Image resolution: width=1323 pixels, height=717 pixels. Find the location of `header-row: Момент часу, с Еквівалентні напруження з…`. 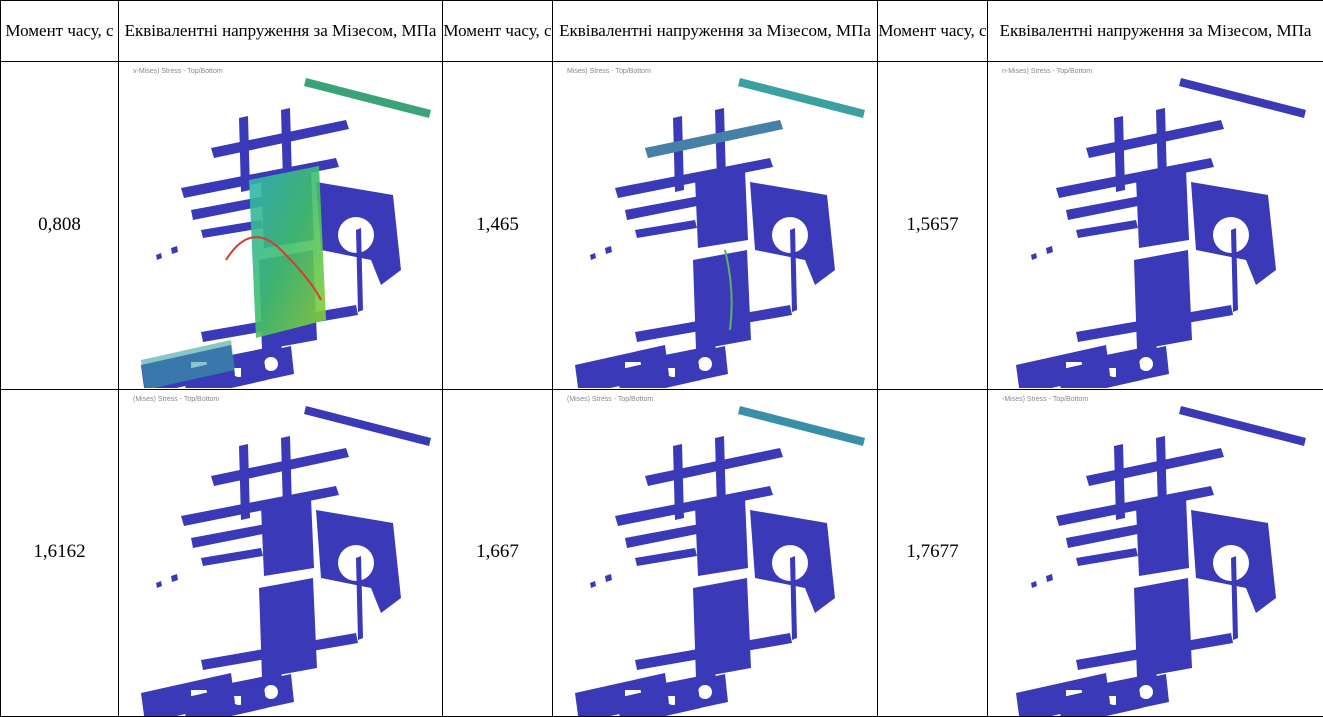

header-row: Момент часу, с Еквівалентні напруження з… is located at coordinates (661, 31).